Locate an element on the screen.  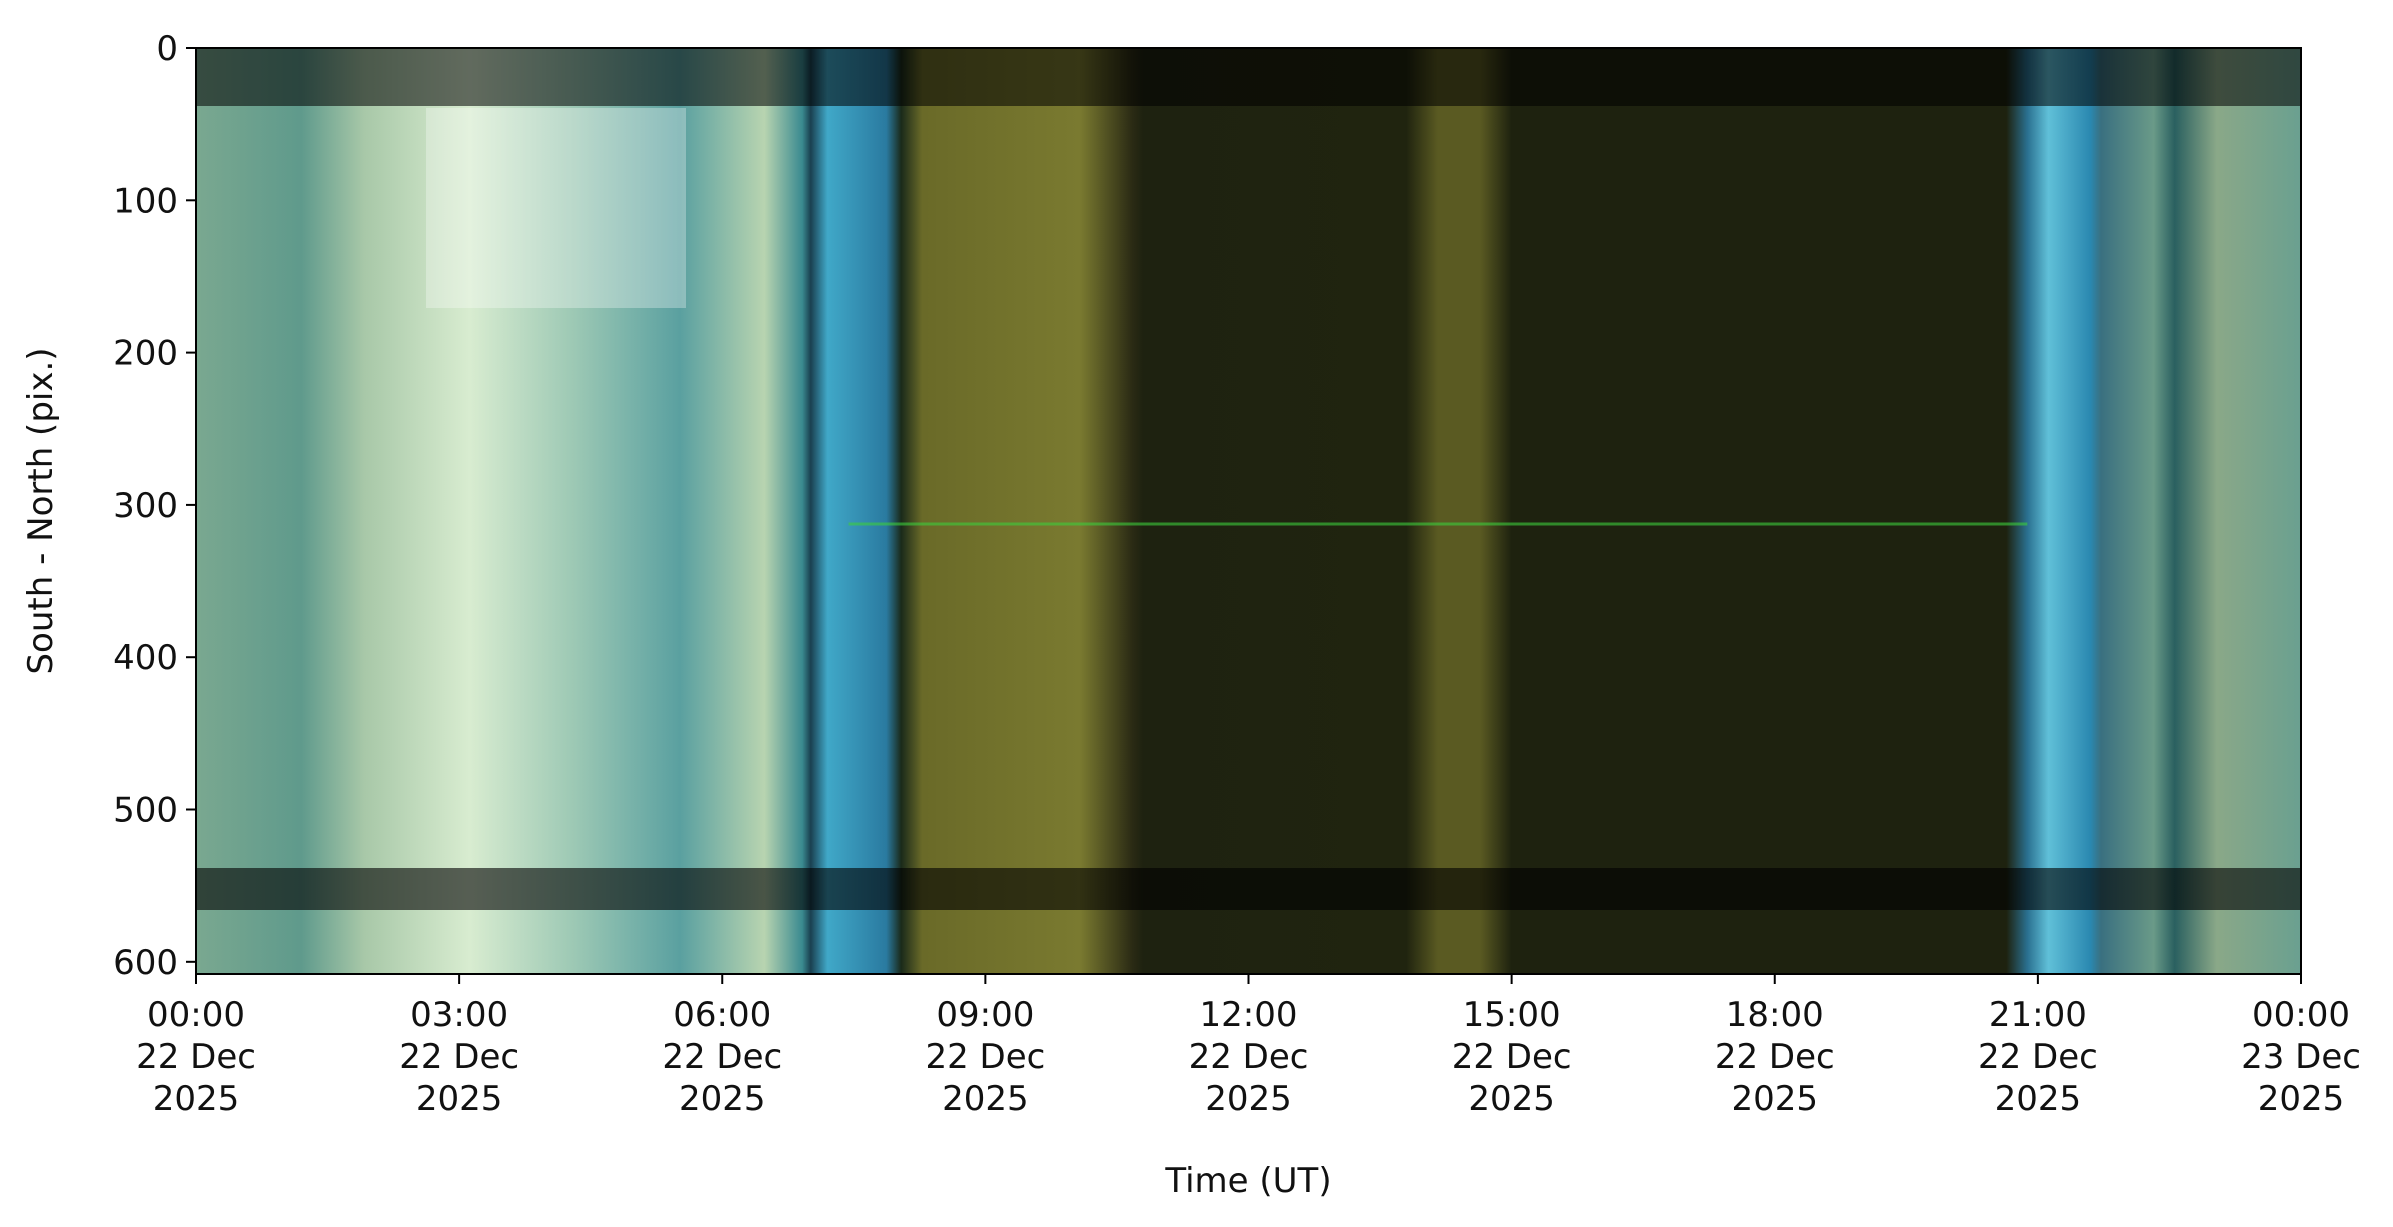
x-tick-label-line: 15:00 is located at coordinates (1512, 1015).